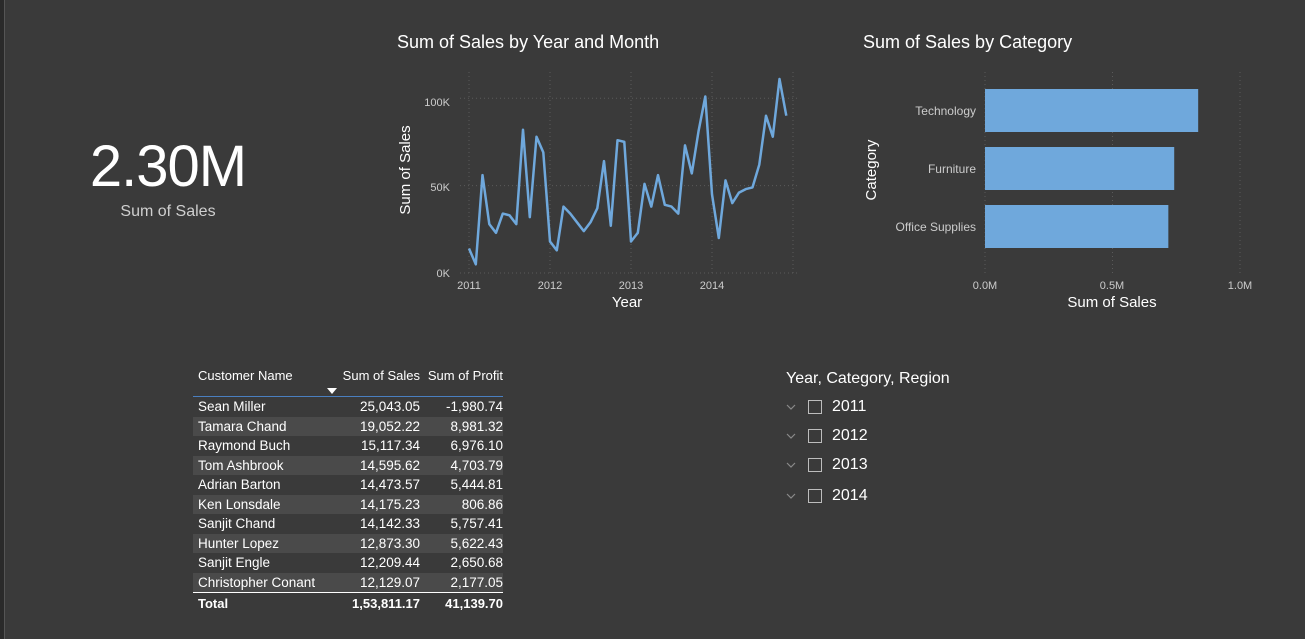 The height and width of the screenshot is (639, 1305). I want to click on header-customer-name: Customer Name, so click(245, 375).